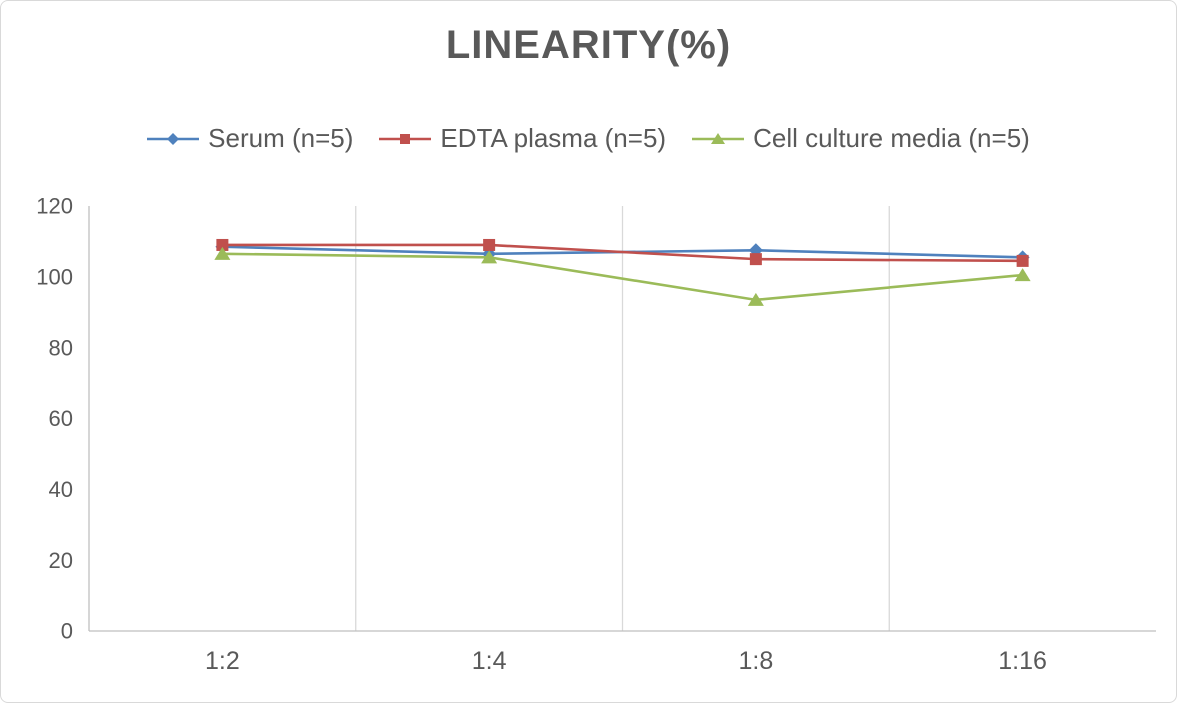  I want to click on y-tick-label: 80, so click(61, 347).